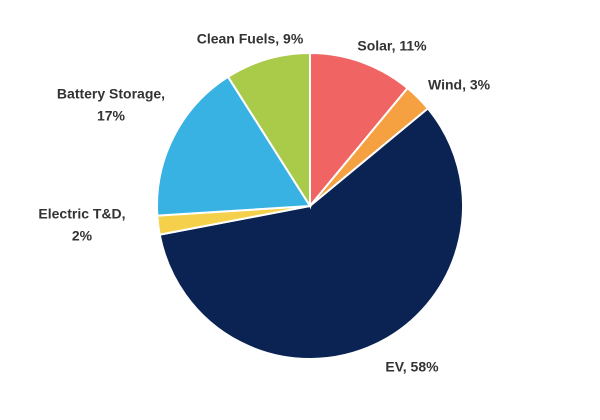 The width and height of the screenshot is (600, 420). What do you see at coordinates (82, 236) in the screenshot?
I see `slice-label: 2%` at bounding box center [82, 236].